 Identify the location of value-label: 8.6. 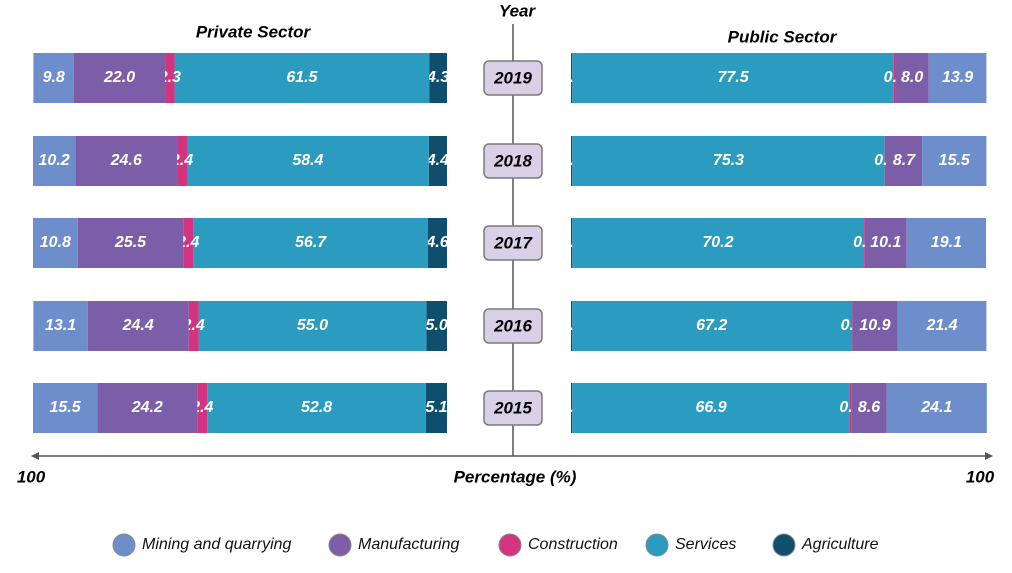
(869, 407).